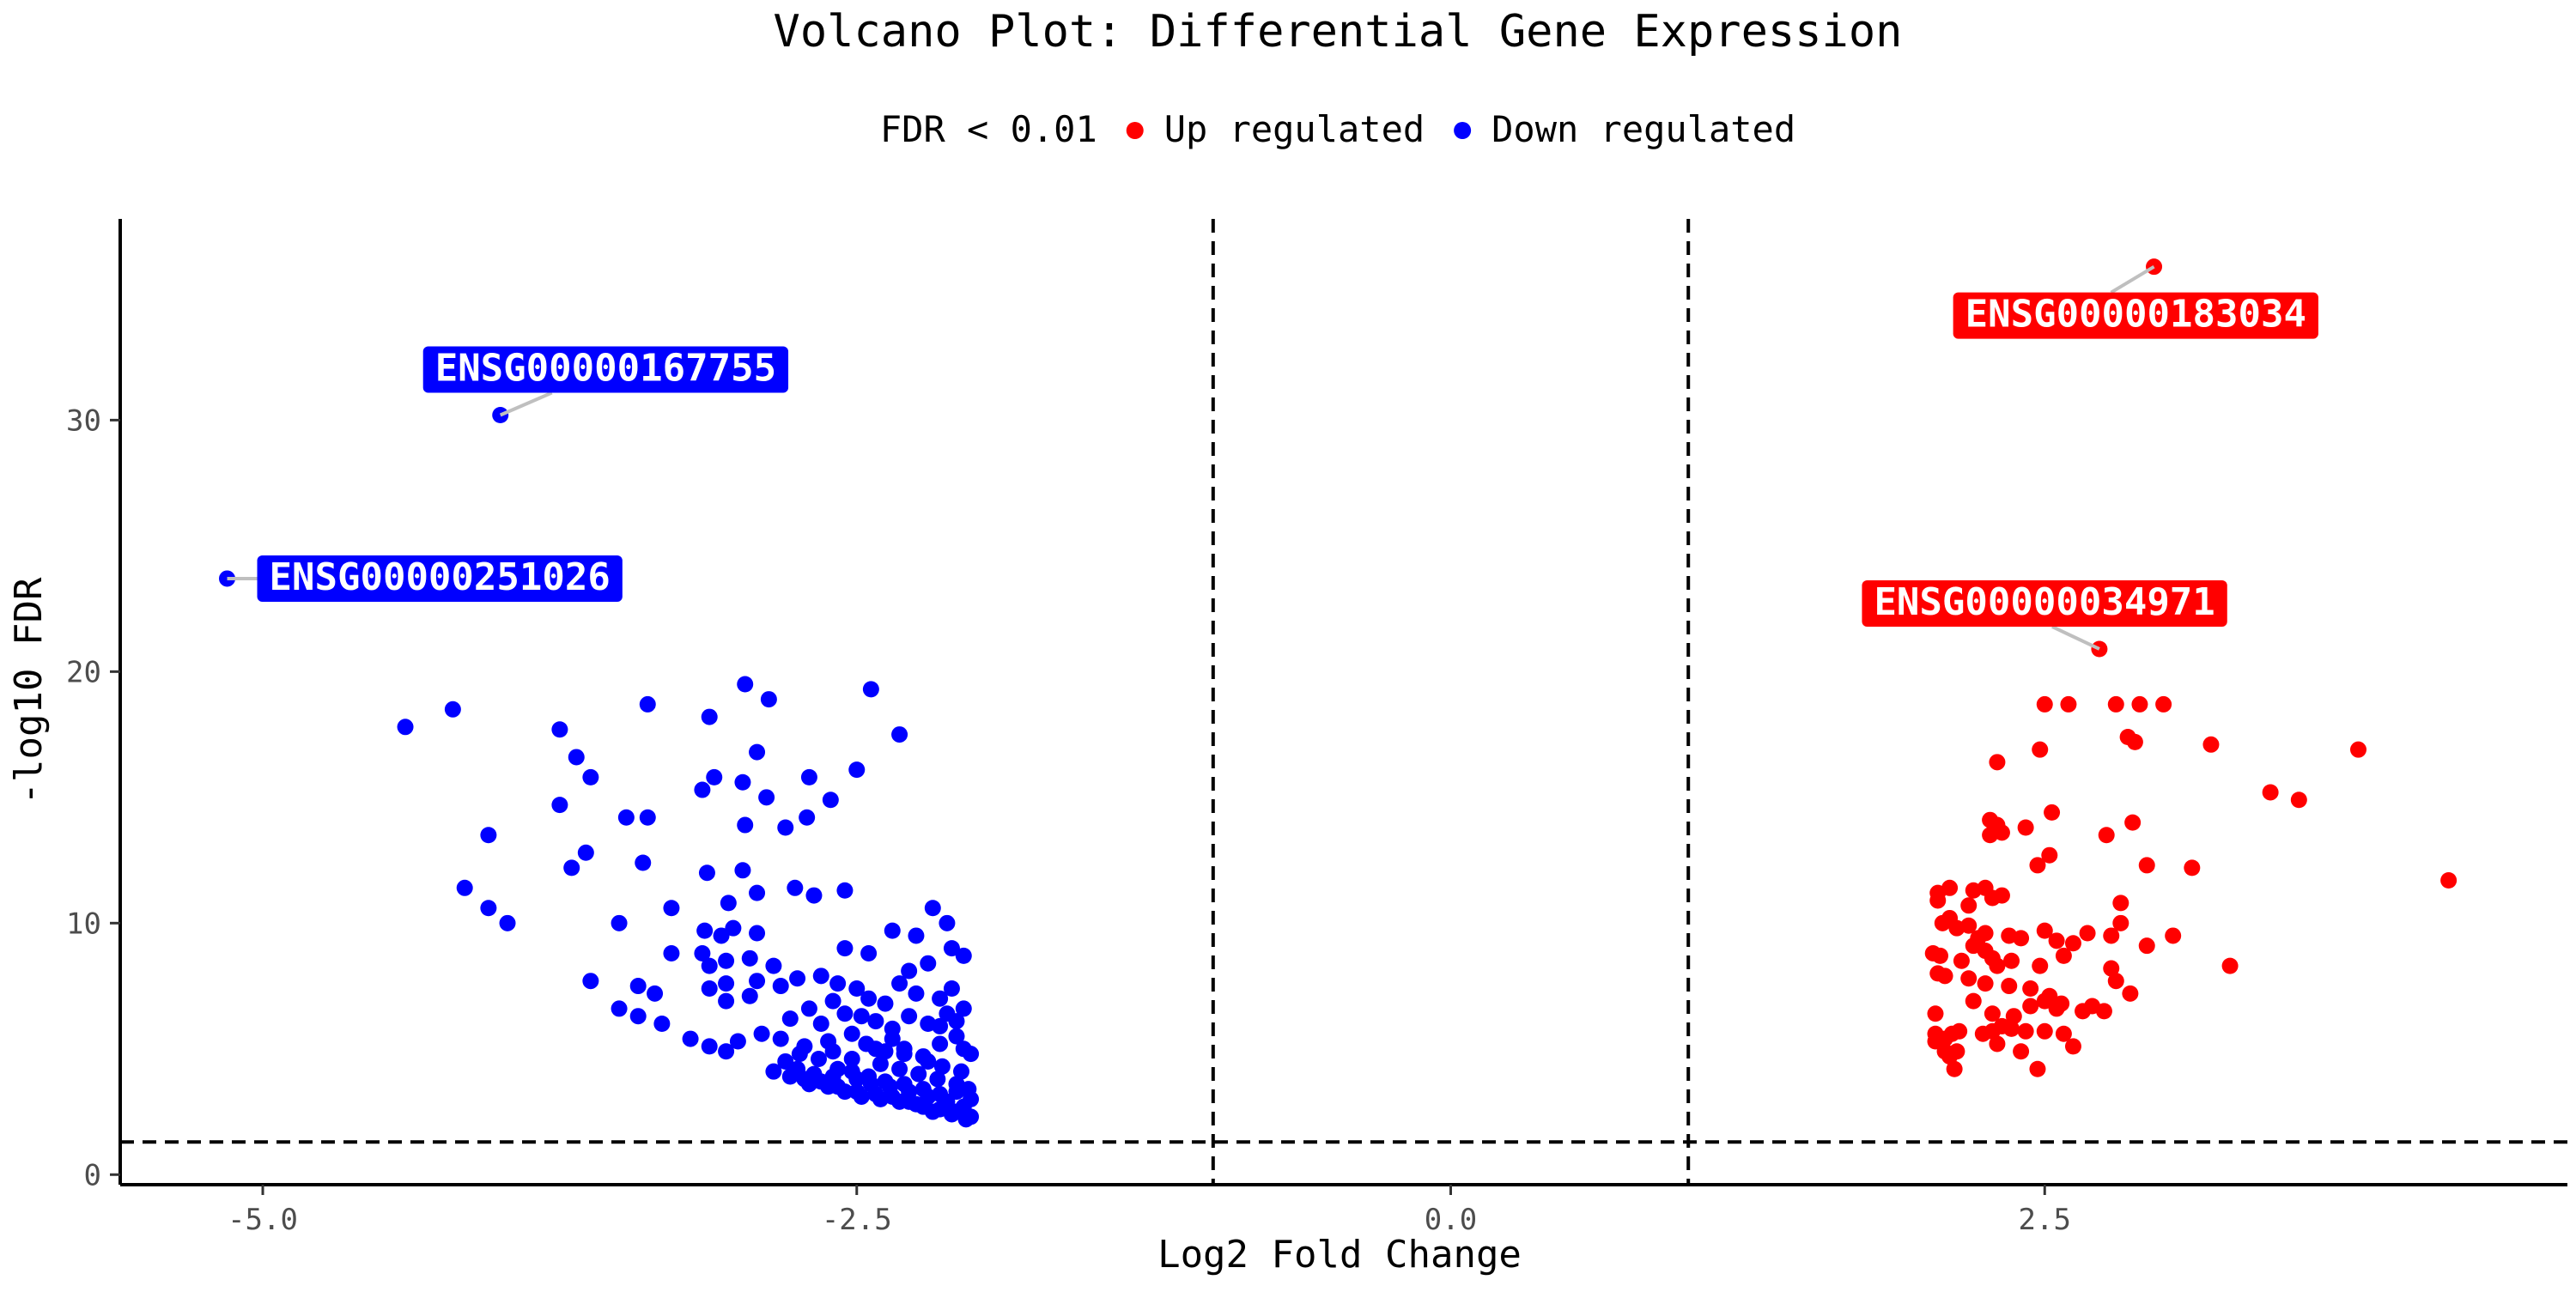  I want to click on annotation-label: ENSG00000034971, so click(2045, 602).